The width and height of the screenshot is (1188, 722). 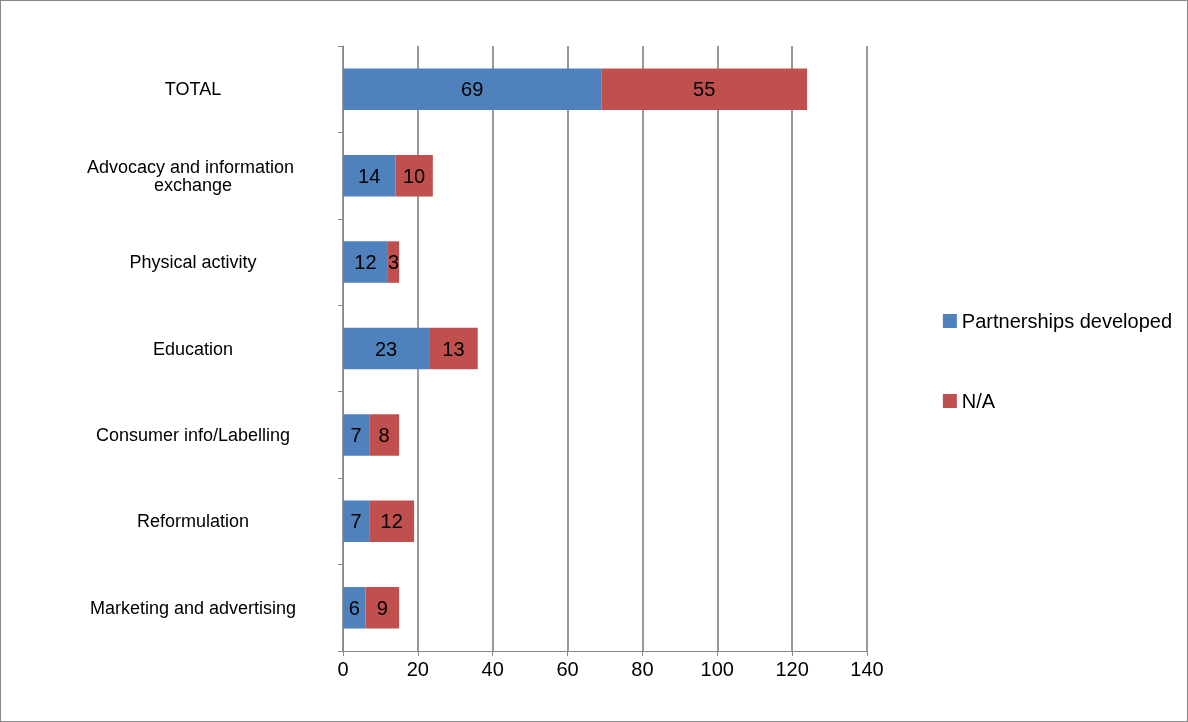 I want to click on data-label: 13, so click(x=453, y=348).